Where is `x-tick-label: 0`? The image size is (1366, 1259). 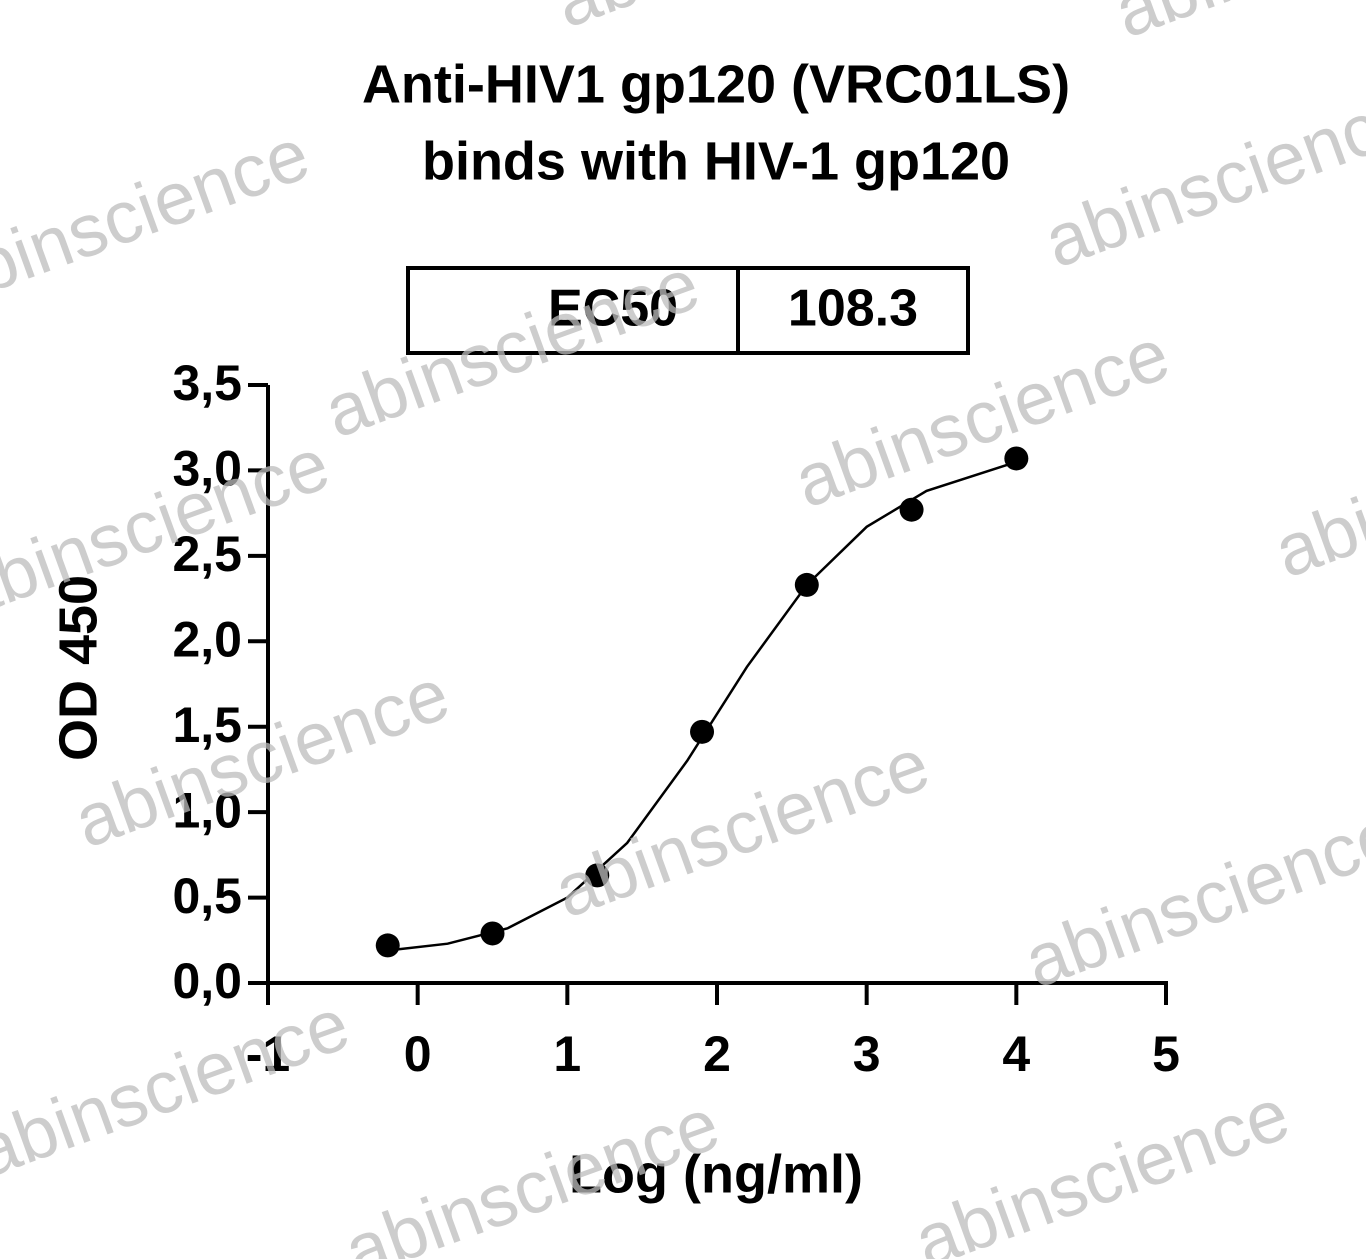 x-tick-label: 0 is located at coordinates (418, 1054).